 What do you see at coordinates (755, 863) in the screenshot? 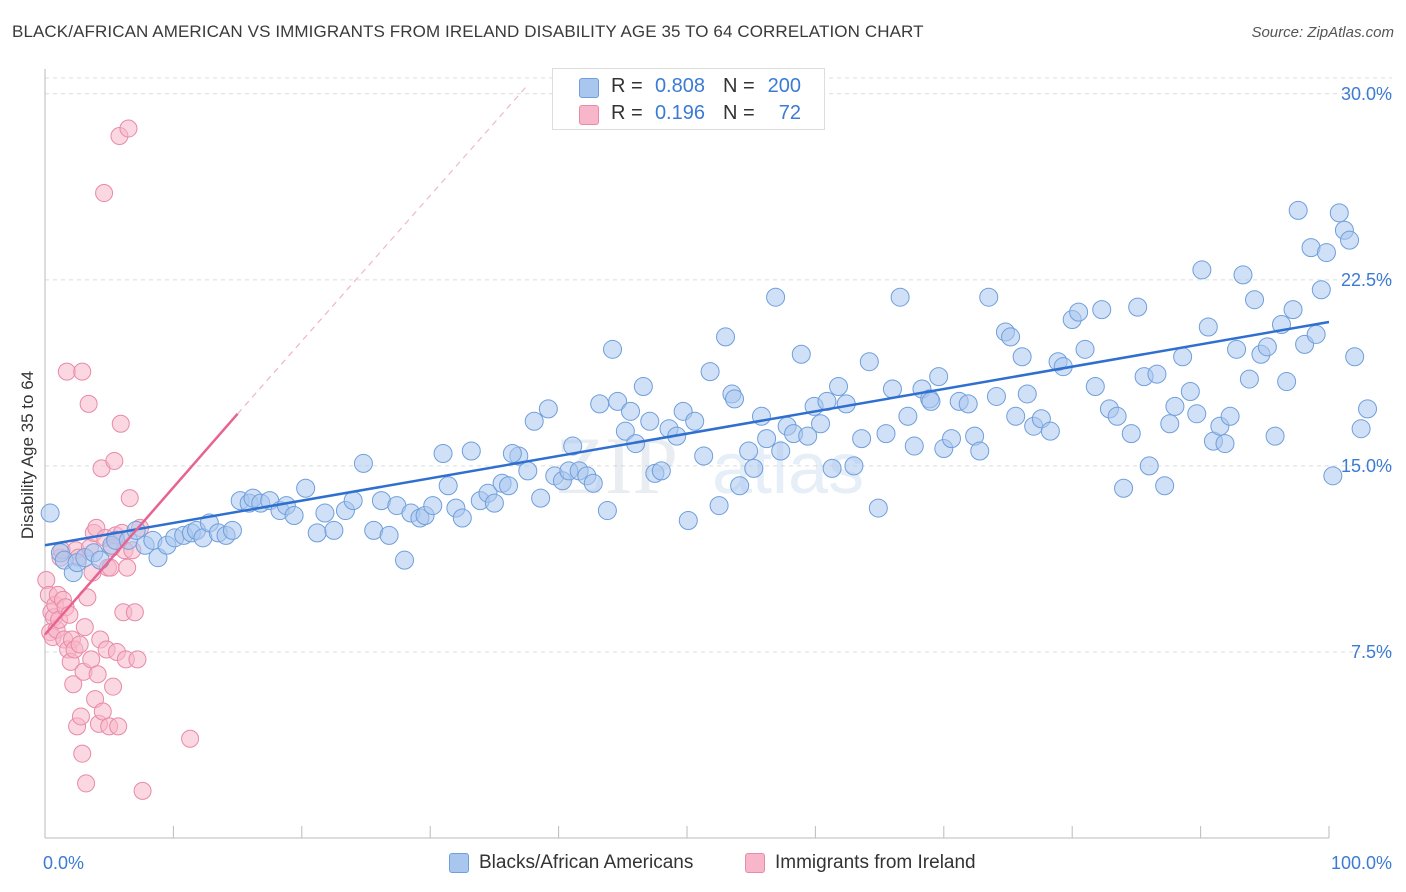
I see `legend-swatch-pink` at bounding box center [755, 863].